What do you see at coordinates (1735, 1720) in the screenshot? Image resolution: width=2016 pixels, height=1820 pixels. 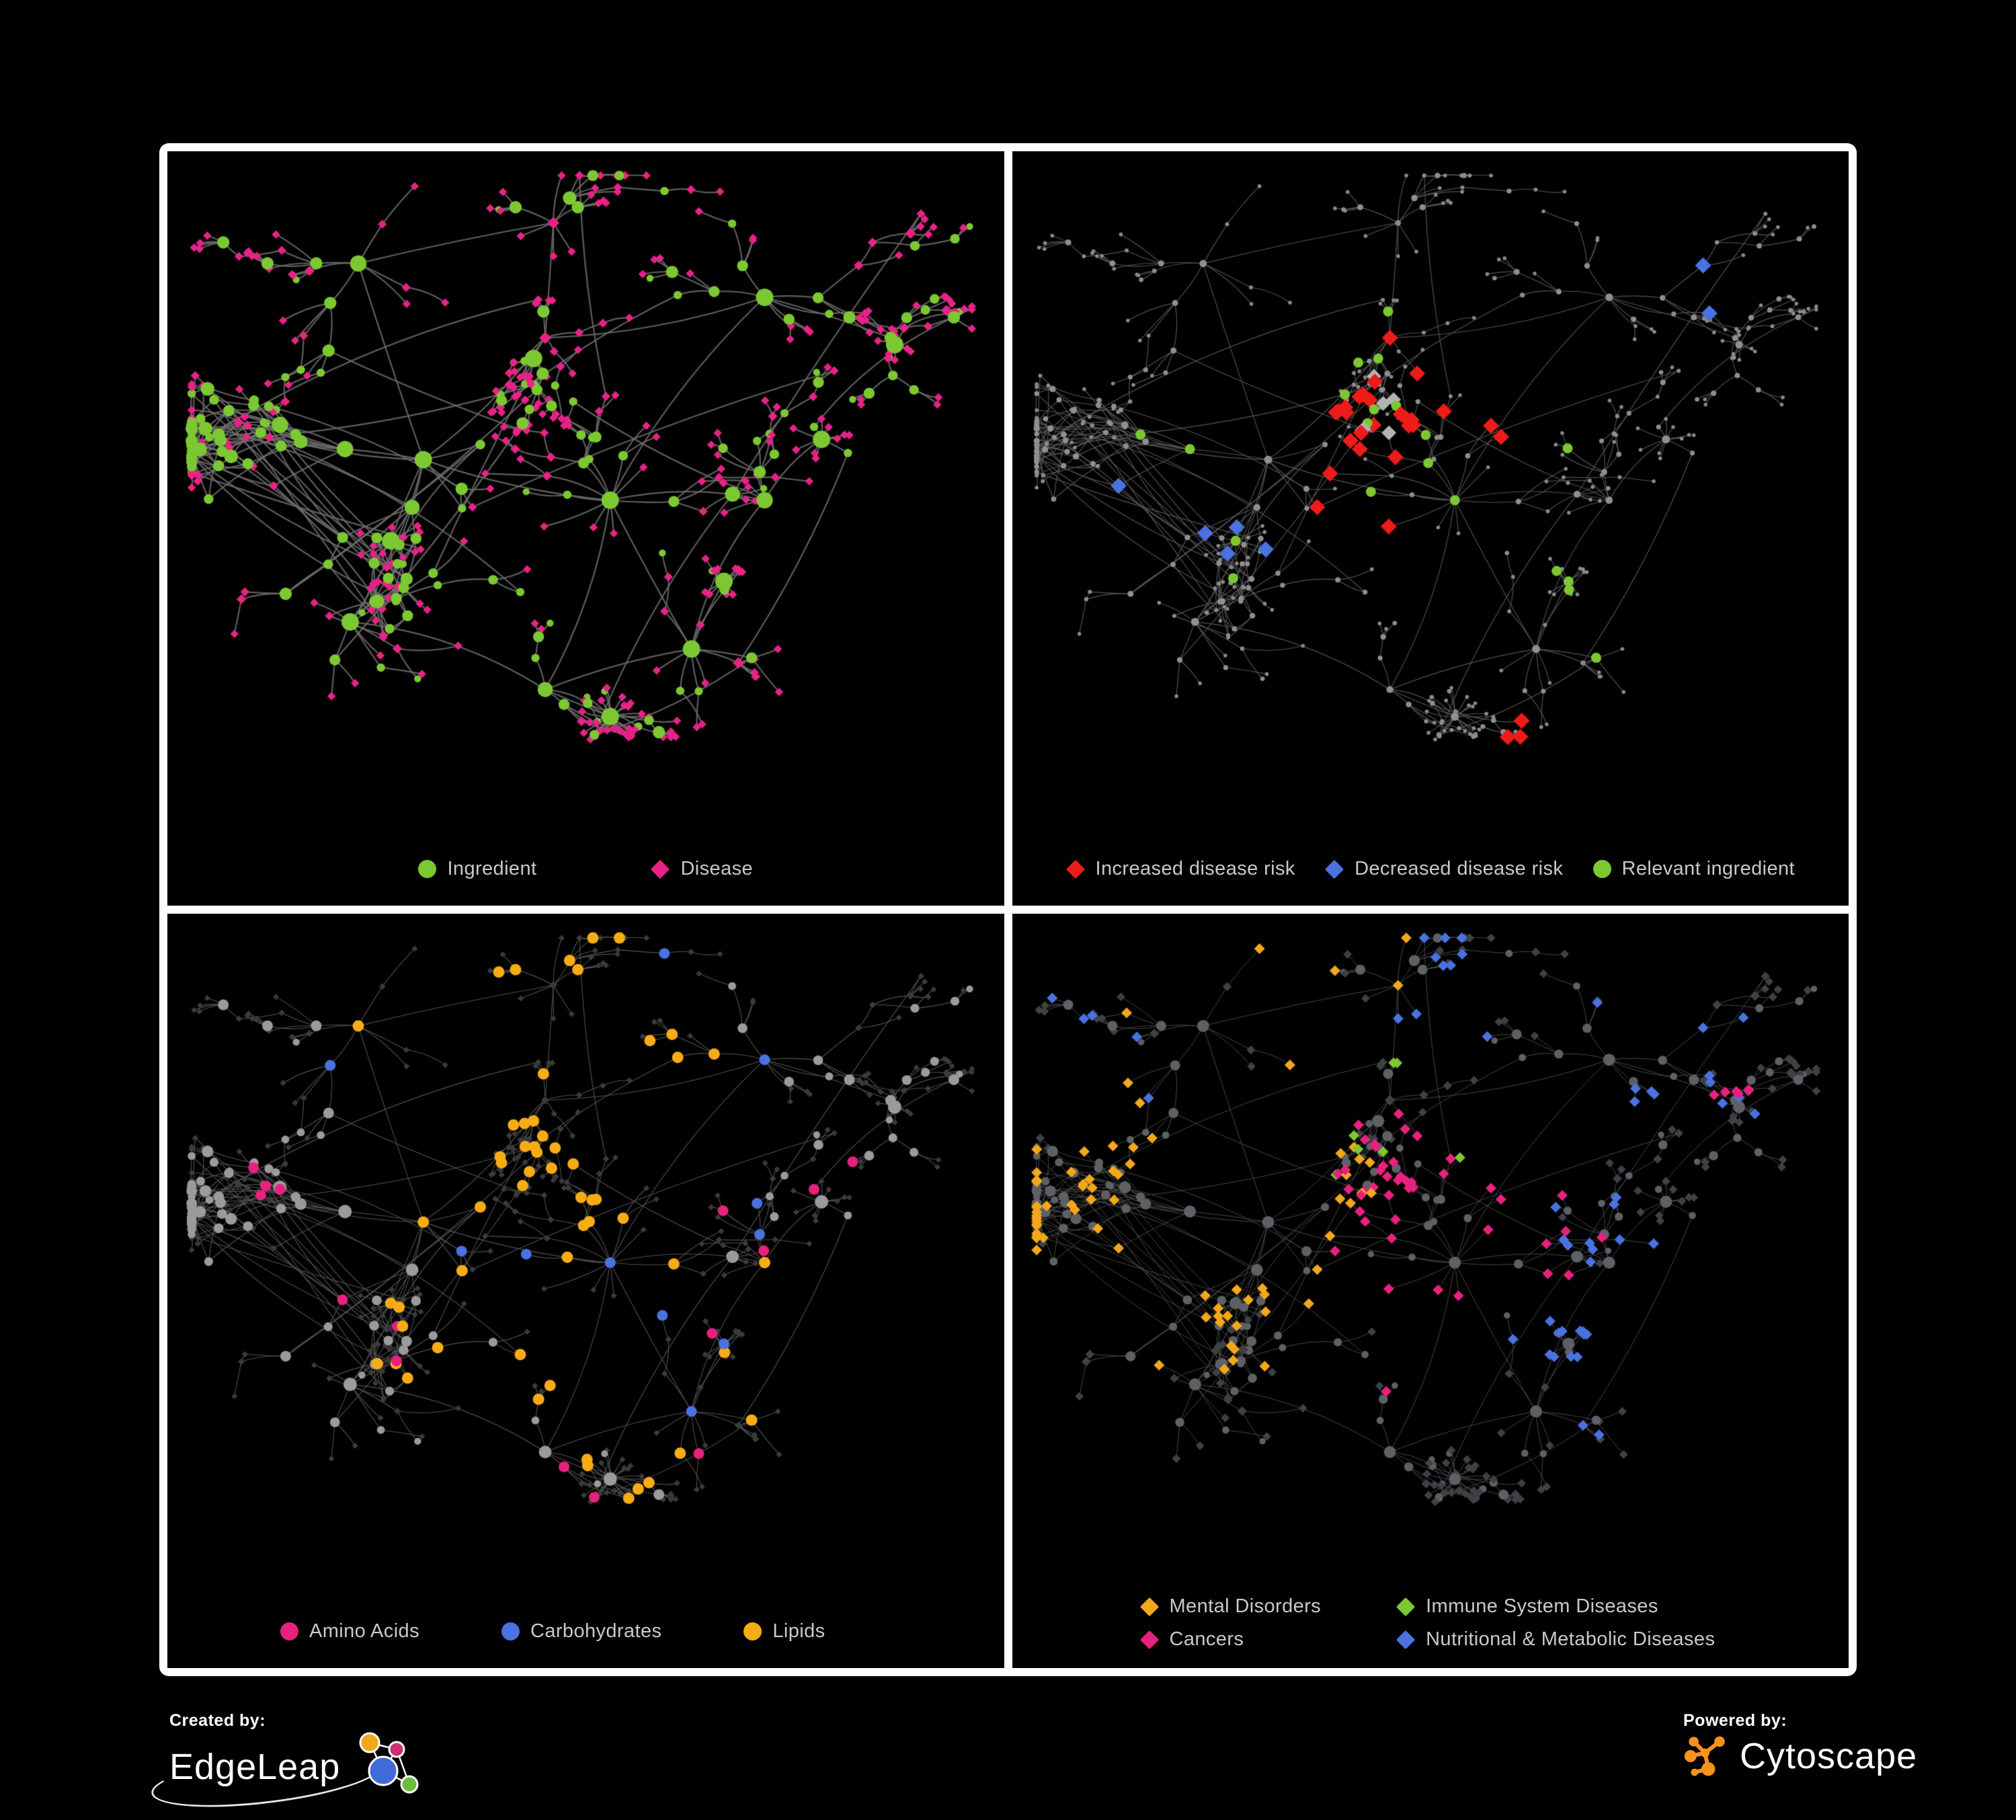 I see `powered-by-label: Powered by:` at bounding box center [1735, 1720].